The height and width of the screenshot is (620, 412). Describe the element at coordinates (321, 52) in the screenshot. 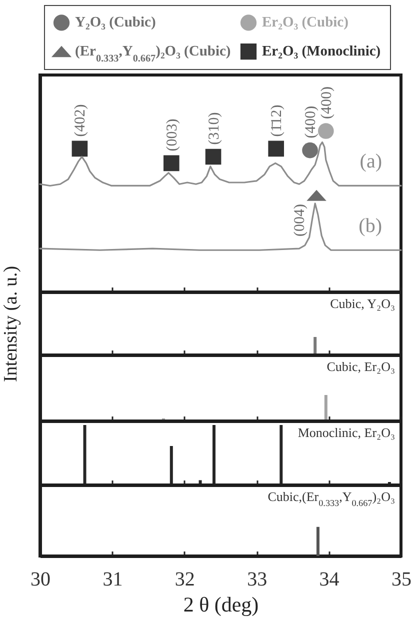

I see `legend-label: Er₂O₃ (Monoclinic)` at that location.